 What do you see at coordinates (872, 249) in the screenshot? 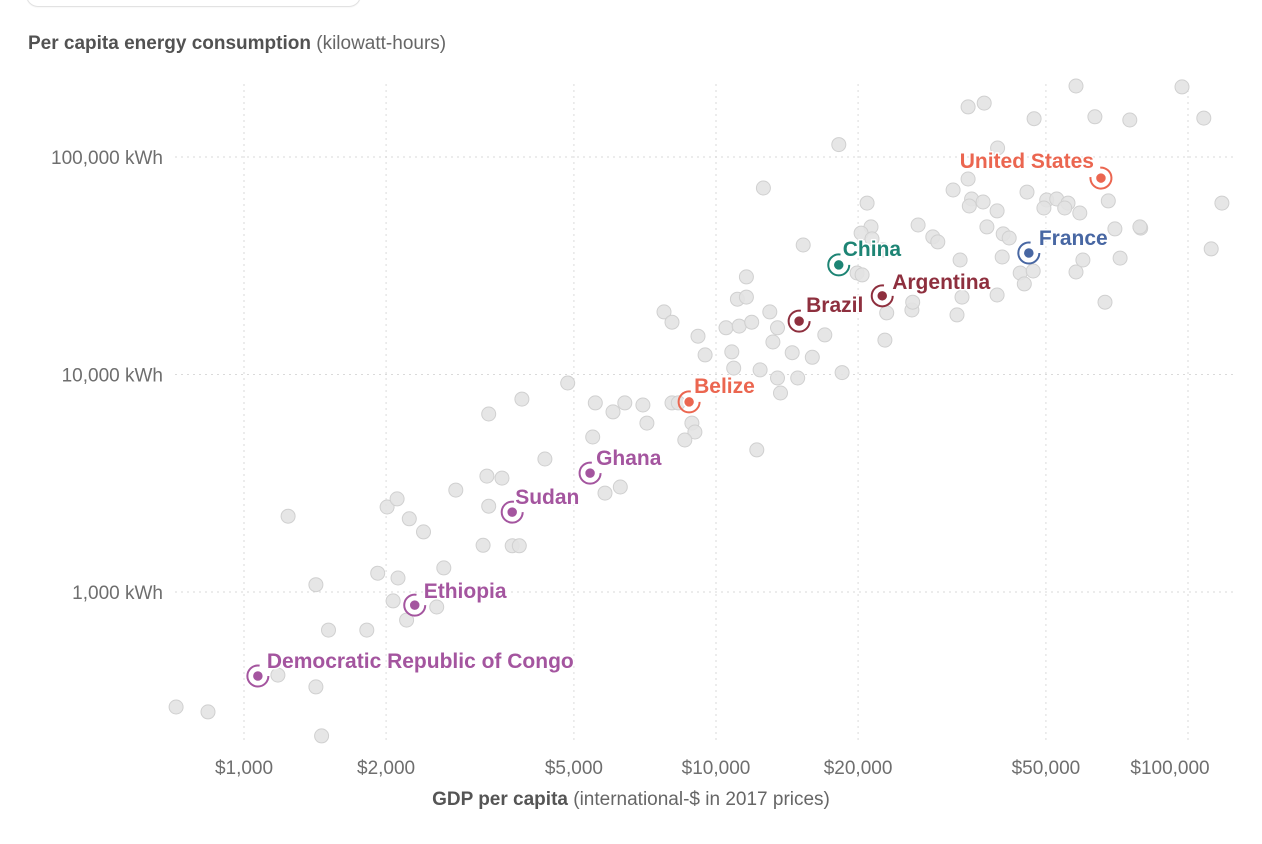
I see `country-label: China` at bounding box center [872, 249].